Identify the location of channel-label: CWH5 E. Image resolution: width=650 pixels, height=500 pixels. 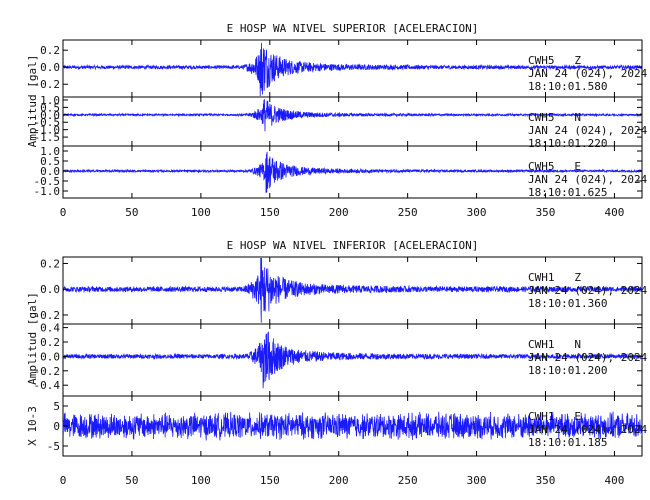
(554, 166).